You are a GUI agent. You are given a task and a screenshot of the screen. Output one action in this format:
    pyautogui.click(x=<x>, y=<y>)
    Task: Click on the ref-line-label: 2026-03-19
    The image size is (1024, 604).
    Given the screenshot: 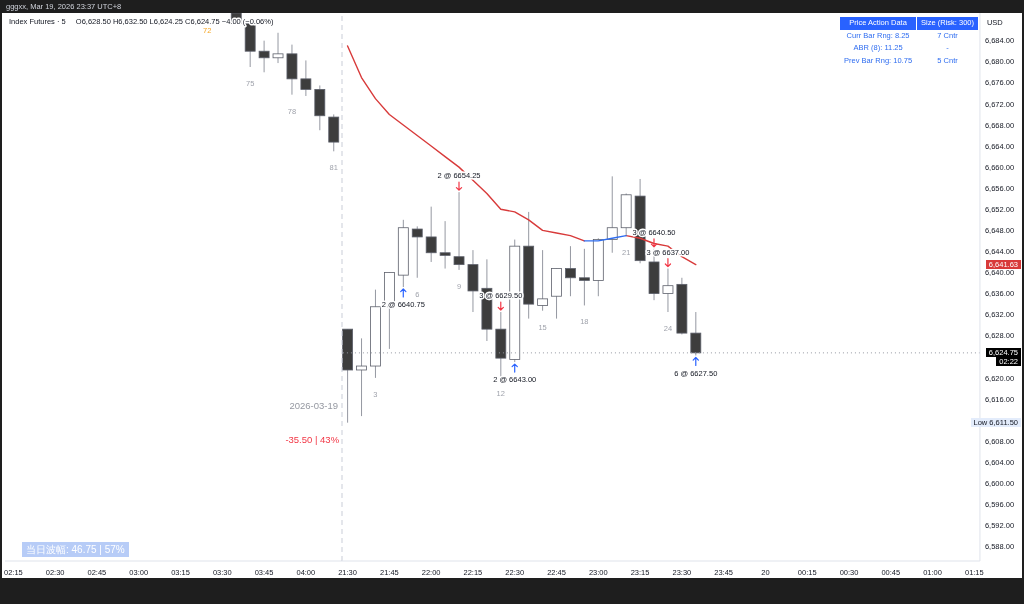 What is the action you would take?
    pyautogui.click(x=314, y=405)
    